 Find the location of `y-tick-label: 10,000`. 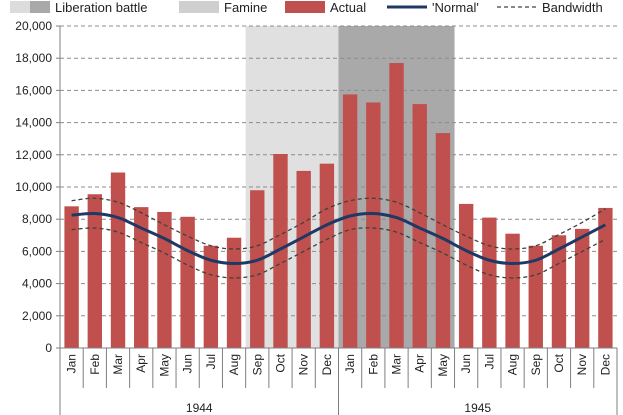

y-tick-label: 10,000 is located at coordinates (33, 187).